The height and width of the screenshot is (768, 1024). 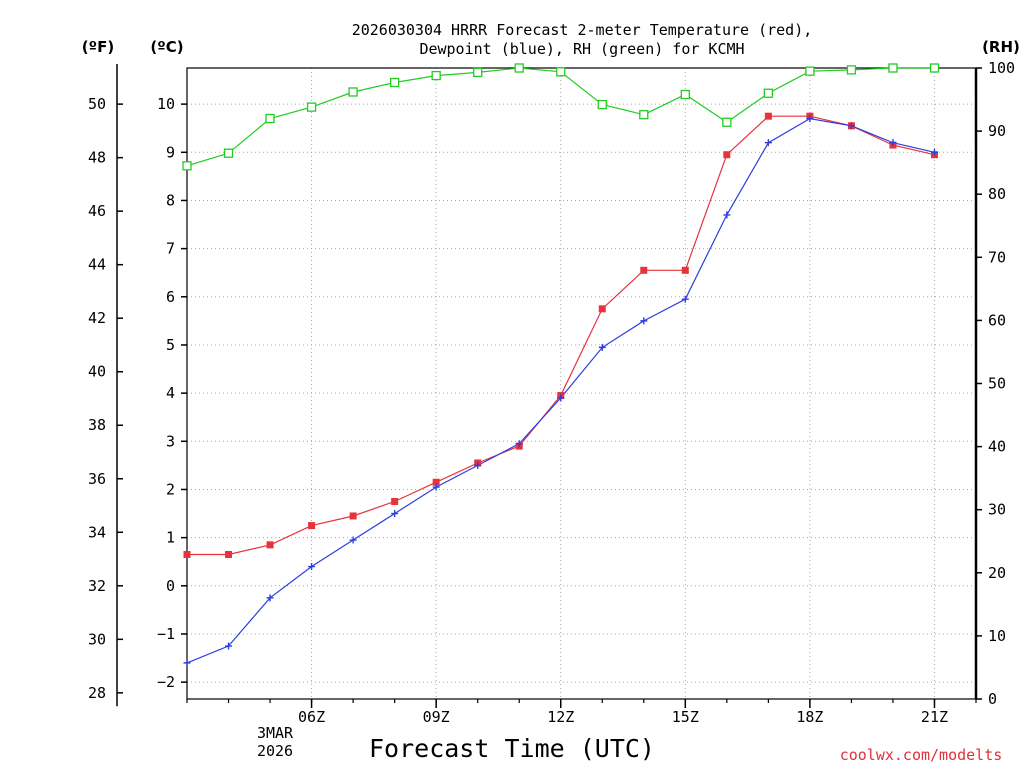 I want to click on celsius-unit-label: (ºC), so click(x=166, y=47).